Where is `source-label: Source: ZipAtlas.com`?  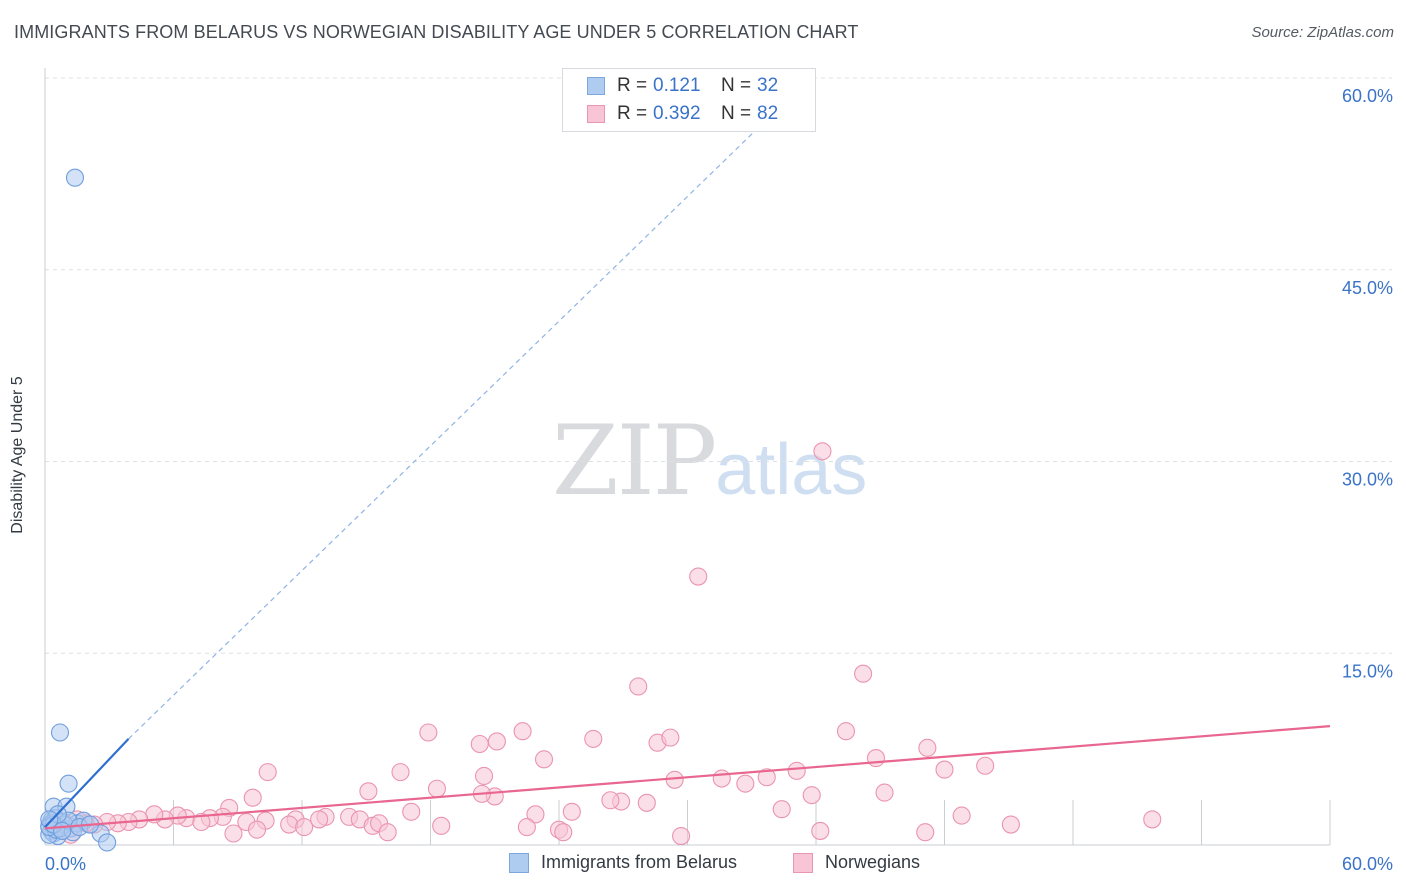 source-label: Source: ZipAtlas.com is located at coordinates (1322, 32).